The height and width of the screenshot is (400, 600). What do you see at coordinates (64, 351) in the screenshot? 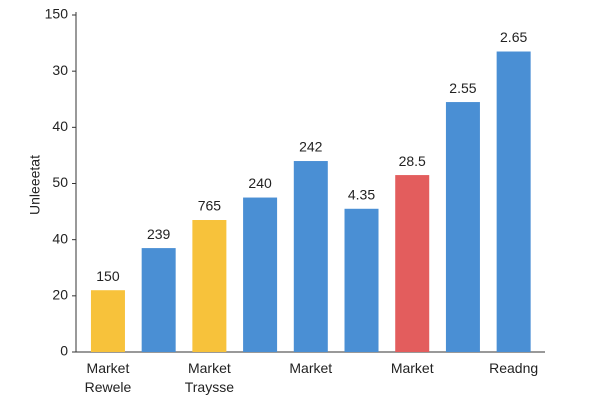
I see `y-tick-label: 0` at bounding box center [64, 351].